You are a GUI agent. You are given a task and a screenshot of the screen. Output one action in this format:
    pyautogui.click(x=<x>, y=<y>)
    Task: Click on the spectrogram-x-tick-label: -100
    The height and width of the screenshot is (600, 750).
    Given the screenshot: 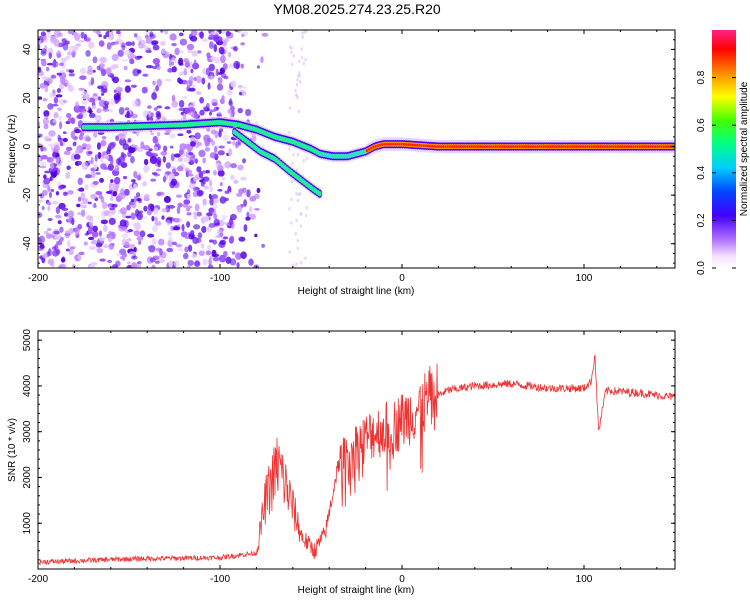 What is the action you would take?
    pyautogui.click(x=220, y=278)
    